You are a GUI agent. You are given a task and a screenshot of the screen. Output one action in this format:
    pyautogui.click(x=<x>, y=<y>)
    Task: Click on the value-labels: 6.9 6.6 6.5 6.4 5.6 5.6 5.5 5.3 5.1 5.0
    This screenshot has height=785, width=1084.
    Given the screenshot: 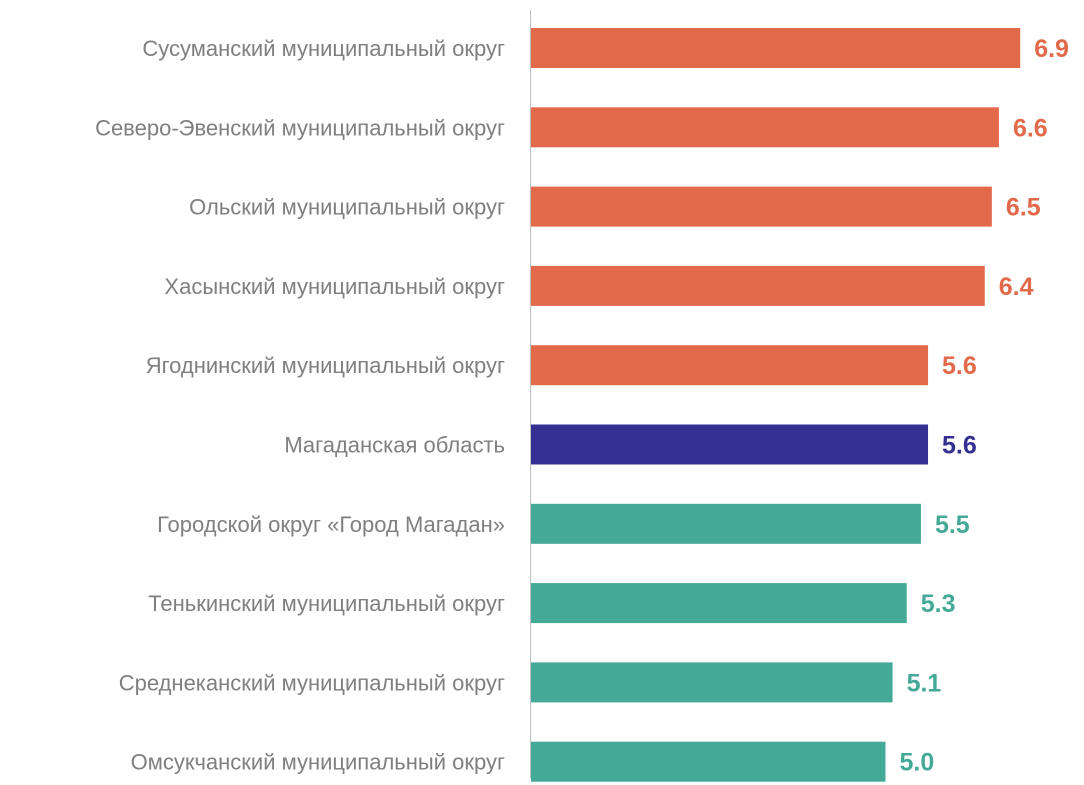 What is the action you would take?
    pyautogui.click(x=984, y=406)
    